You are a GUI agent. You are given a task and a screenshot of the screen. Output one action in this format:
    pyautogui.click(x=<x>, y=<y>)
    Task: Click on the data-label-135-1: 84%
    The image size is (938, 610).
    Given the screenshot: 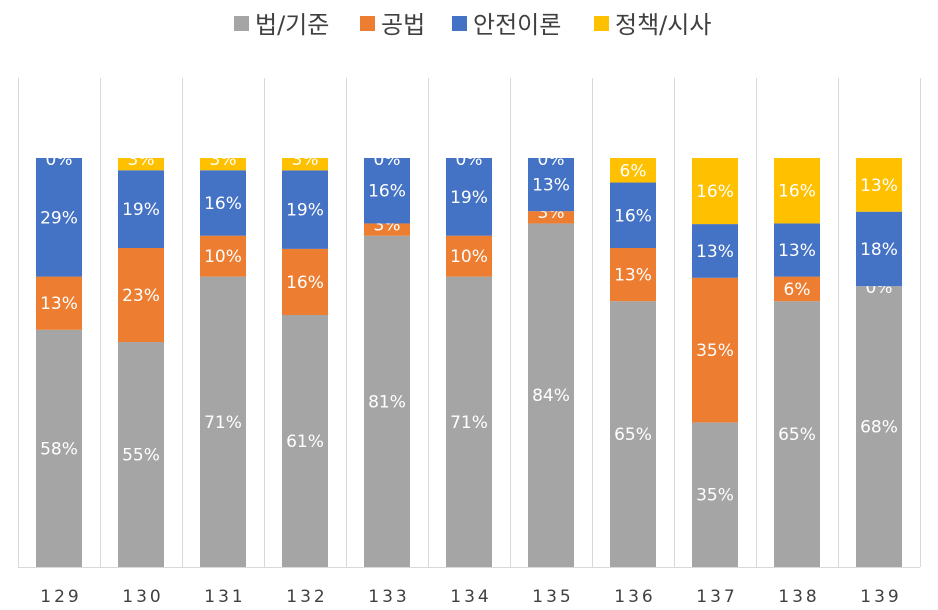 What is the action you would take?
    pyautogui.click(x=551, y=396)
    